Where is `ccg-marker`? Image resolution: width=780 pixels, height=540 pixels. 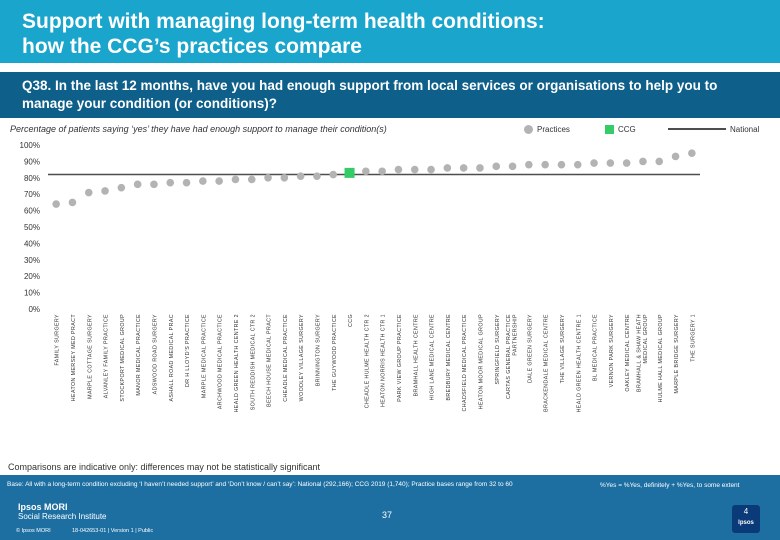
ccg-marker is located at coordinates (349, 172).